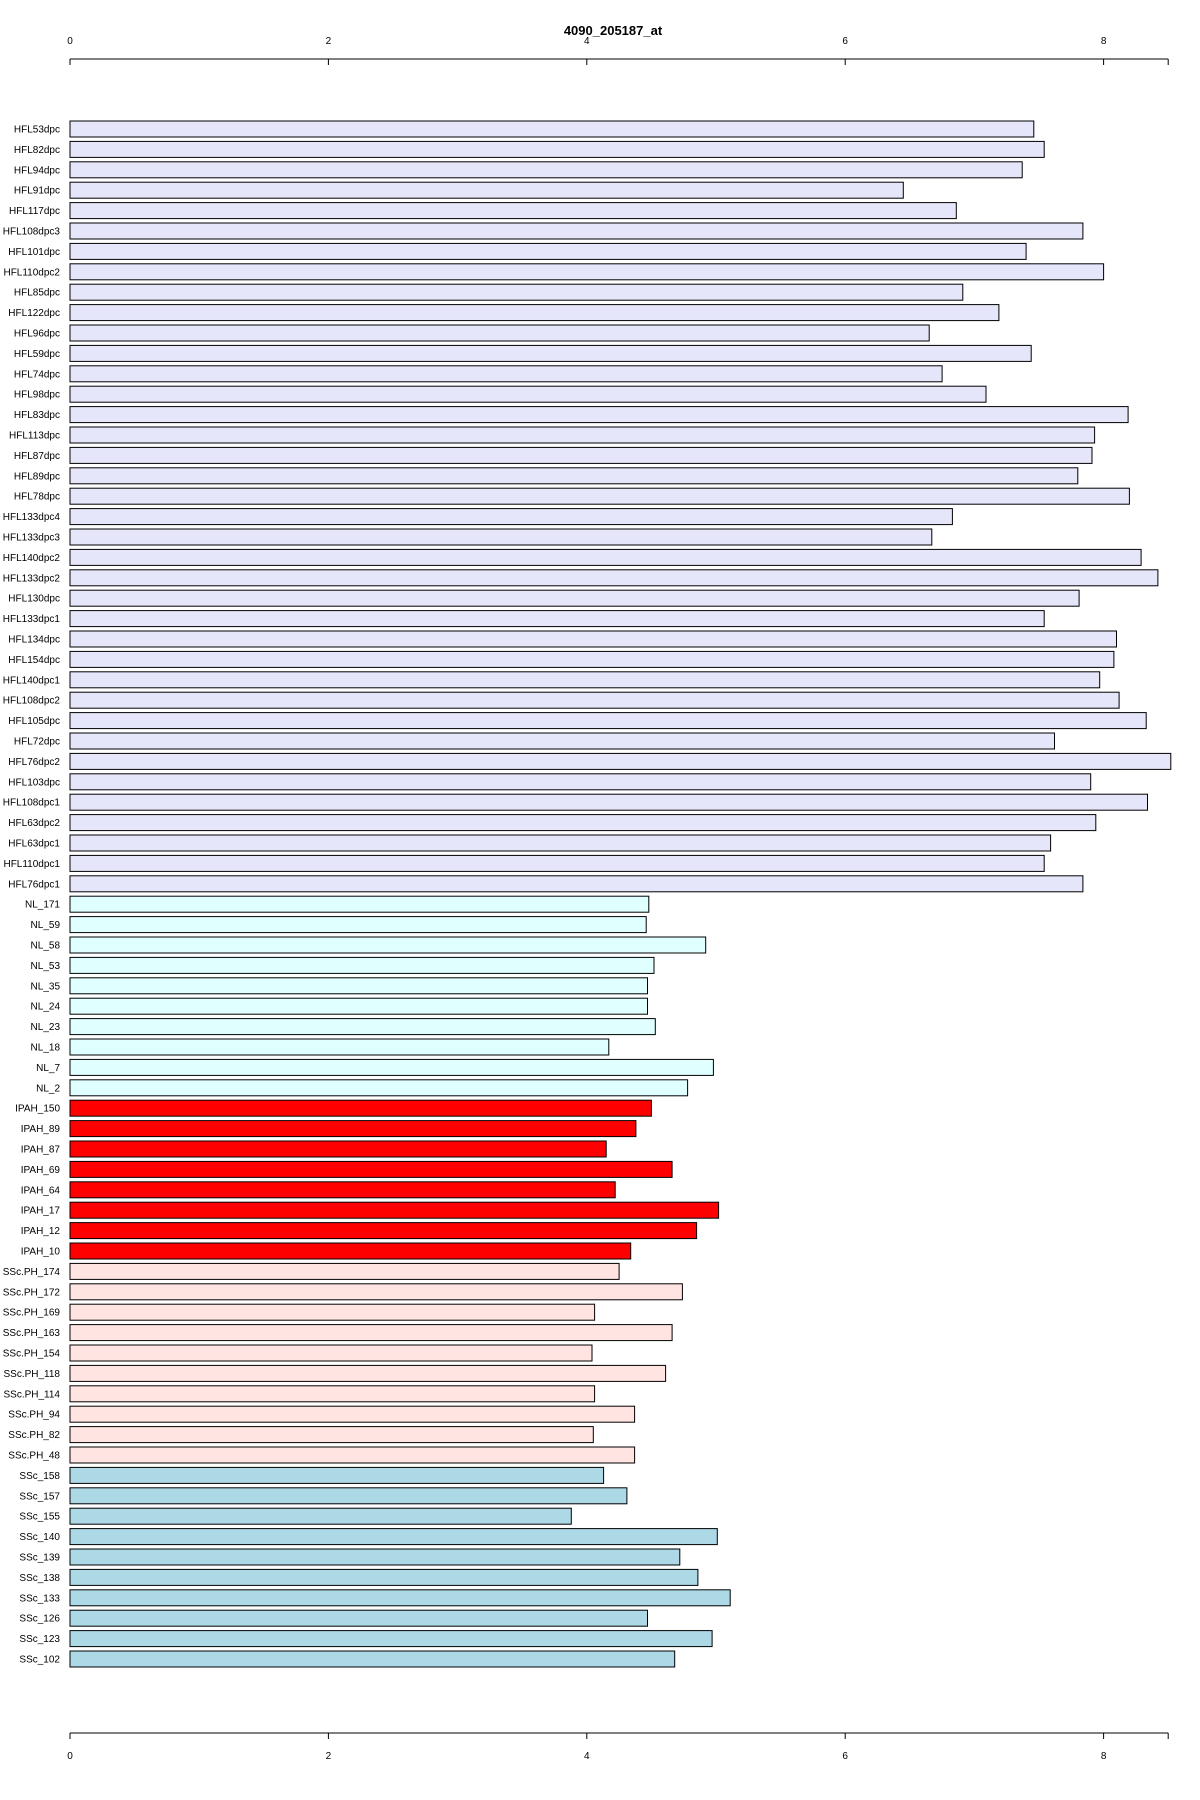 This screenshot has height=1800, width=1200. Describe the element at coordinates (31, 1394) in the screenshot. I see `category-label: SSc.PH_114` at that location.